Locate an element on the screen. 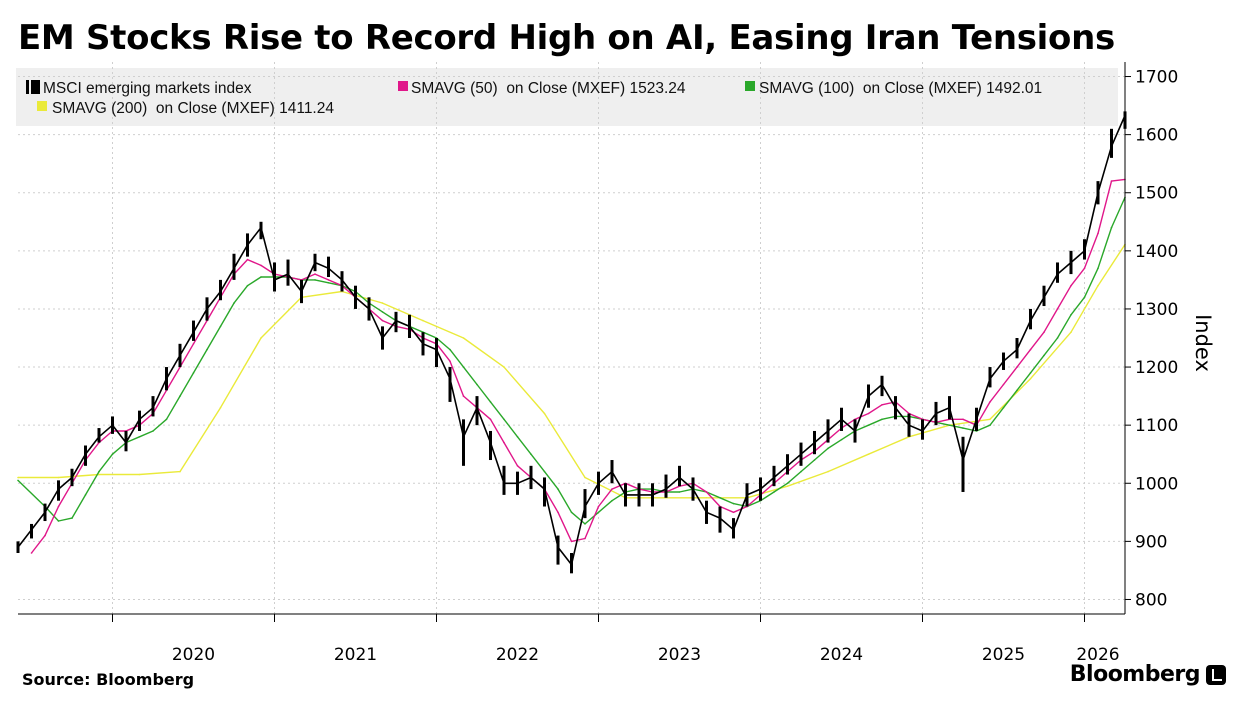 The height and width of the screenshot is (716, 1248). x-tick-label-2022: 2022 is located at coordinates (517, 655).